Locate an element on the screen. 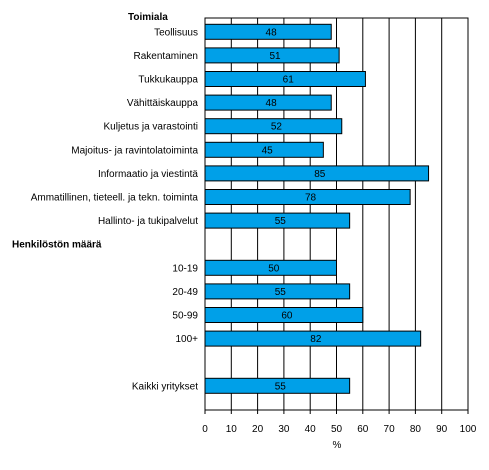 This screenshot has width=489, height=470. category-label: Tukkukauppa is located at coordinates (168, 80).